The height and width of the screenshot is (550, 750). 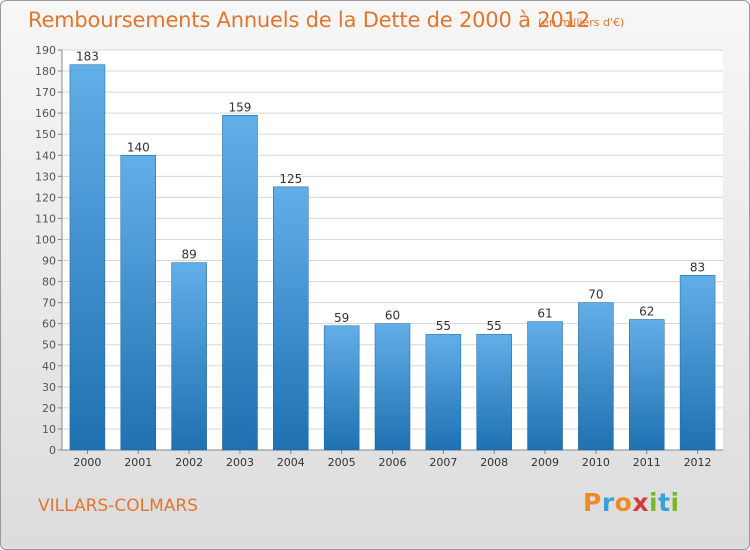 What do you see at coordinates (443, 462) in the screenshot?
I see `x-tick-label-2007: 2007` at bounding box center [443, 462].